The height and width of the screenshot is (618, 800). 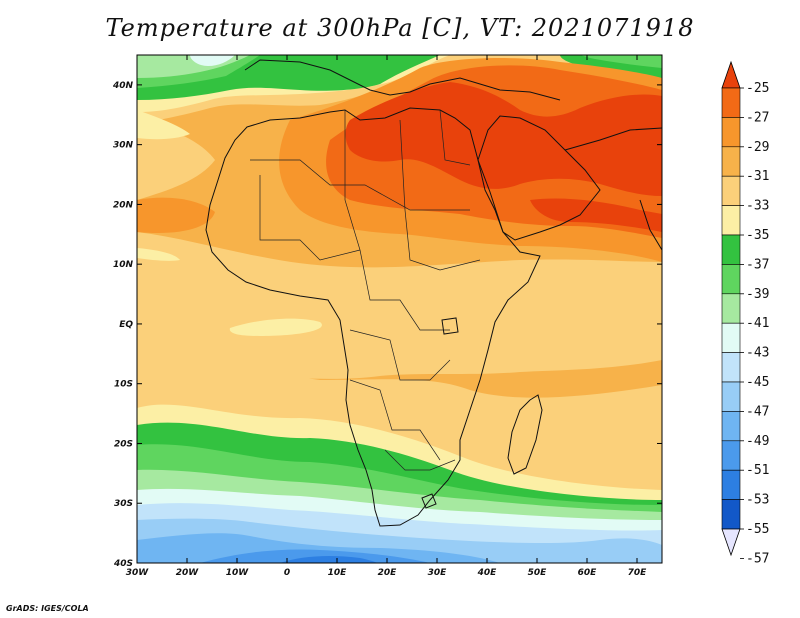 I want to click on lat-tick-label: 20N, so click(x=123, y=205).